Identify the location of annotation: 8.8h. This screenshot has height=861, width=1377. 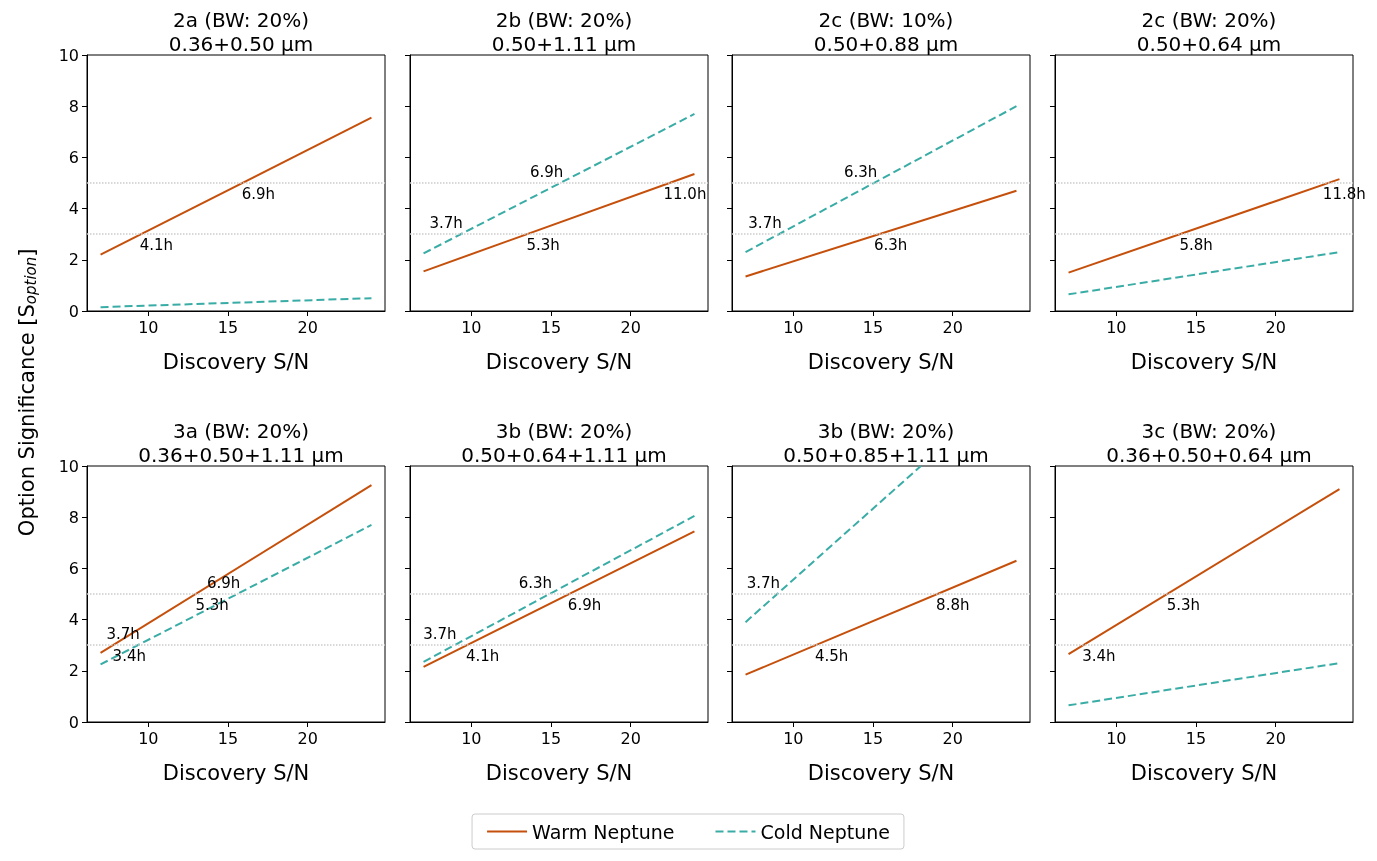
(953, 605).